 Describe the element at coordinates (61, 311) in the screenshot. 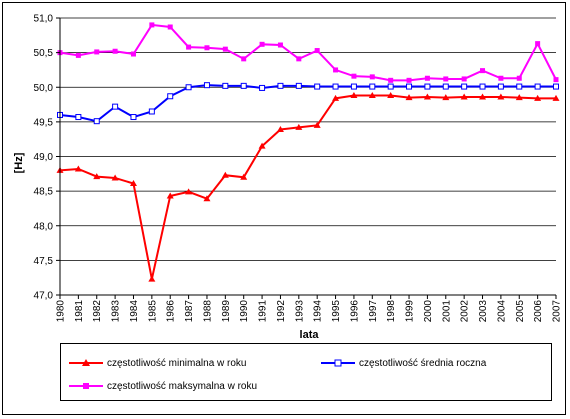

I see `x-tick-label: 1980` at that location.